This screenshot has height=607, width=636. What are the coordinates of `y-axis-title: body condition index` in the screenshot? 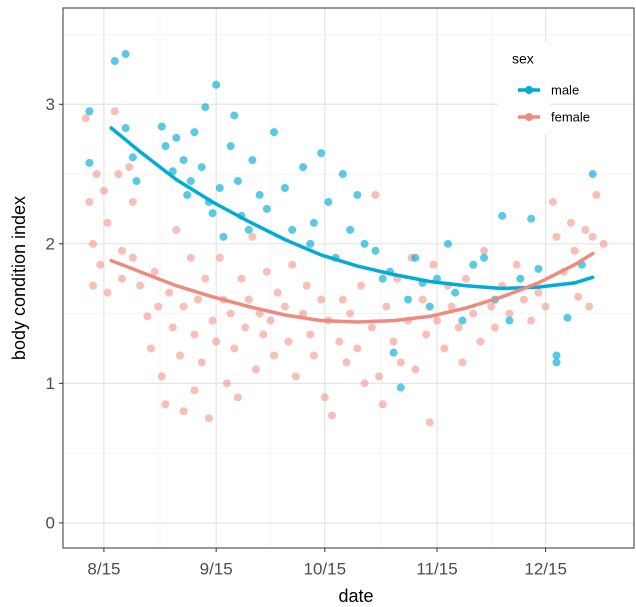 It's located at (19, 278).